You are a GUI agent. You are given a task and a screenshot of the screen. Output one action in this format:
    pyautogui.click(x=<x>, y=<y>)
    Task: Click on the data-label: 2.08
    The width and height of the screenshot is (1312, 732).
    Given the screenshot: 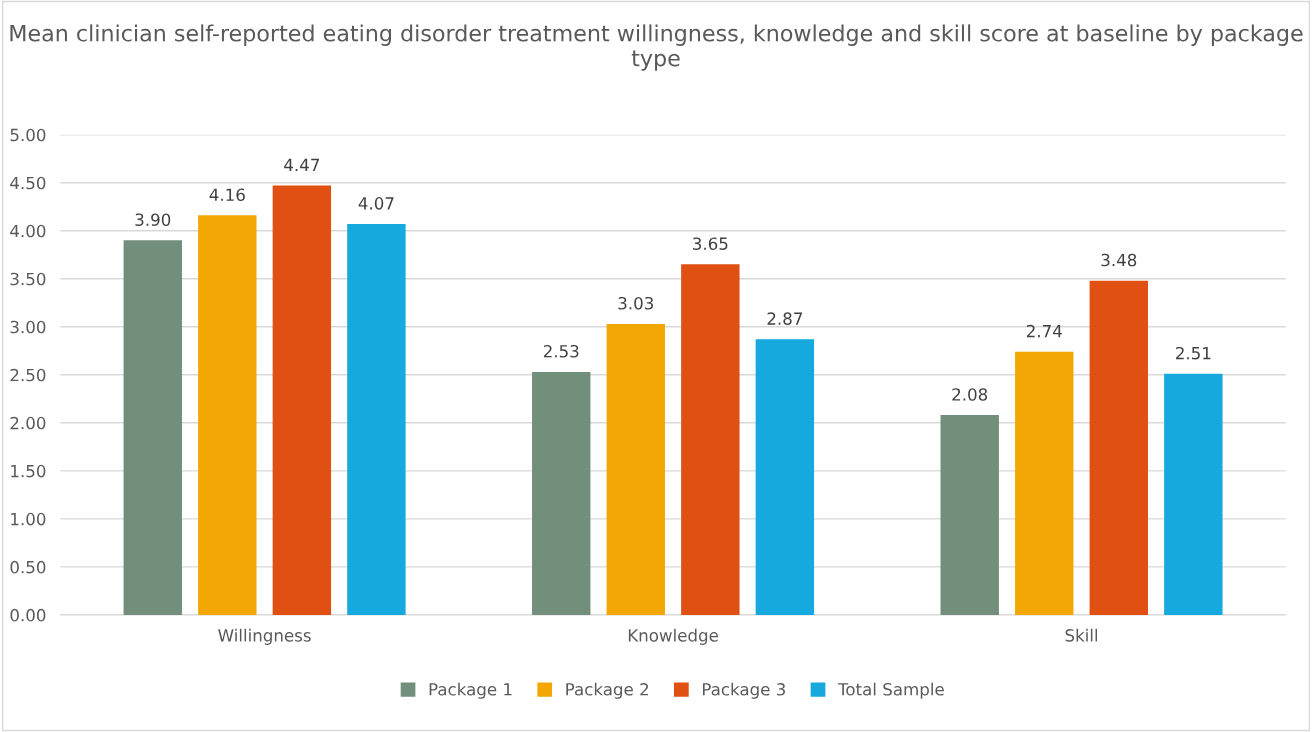 What is the action you would take?
    pyautogui.click(x=970, y=394)
    